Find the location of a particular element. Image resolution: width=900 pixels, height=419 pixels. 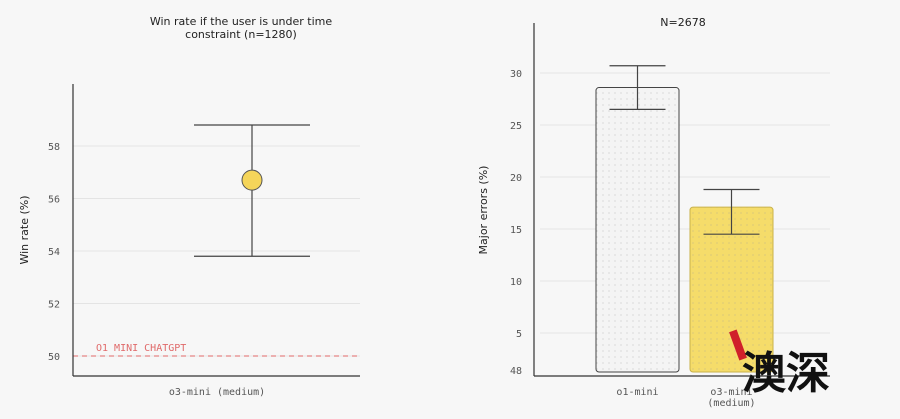

y-tick-label: 48 is located at coordinates (516, 371).